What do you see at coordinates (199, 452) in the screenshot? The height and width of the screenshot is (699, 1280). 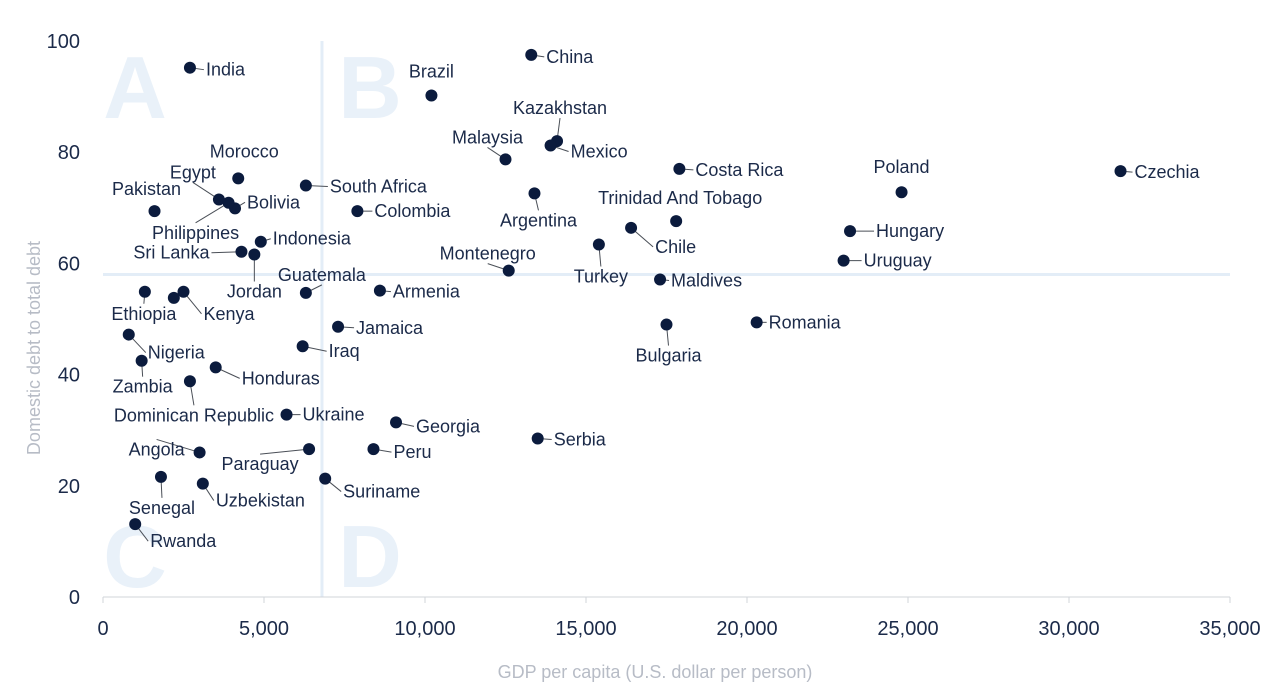 I see `data-point-angola` at bounding box center [199, 452].